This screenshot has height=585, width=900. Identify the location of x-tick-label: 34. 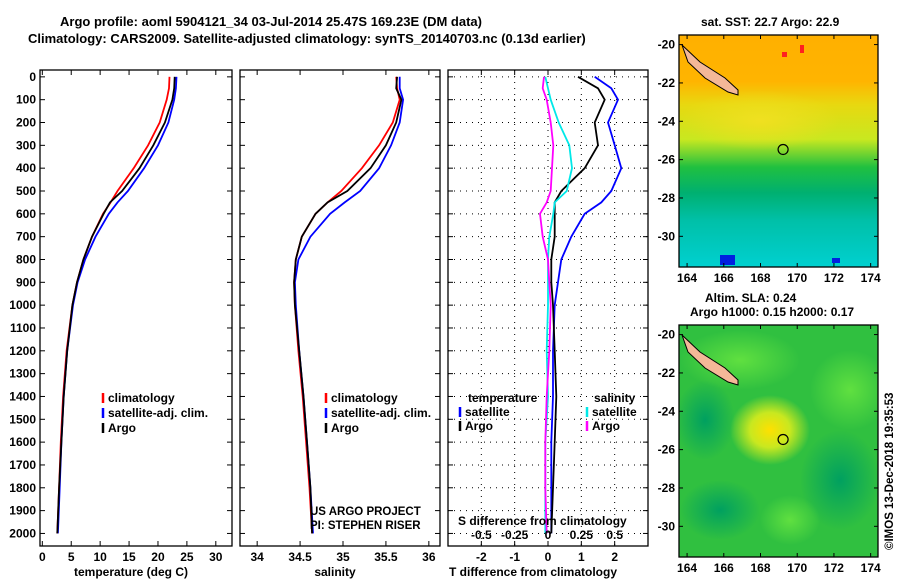
(257, 557).